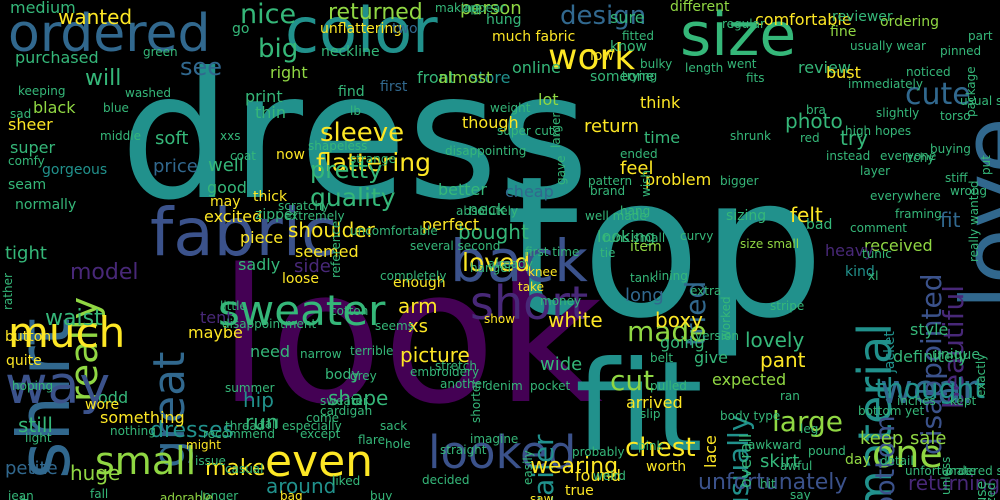 This screenshot has height=500, width=1000. What do you see at coordinates (291, 494) in the screenshot?
I see `word-bag: bag` at bounding box center [291, 494].